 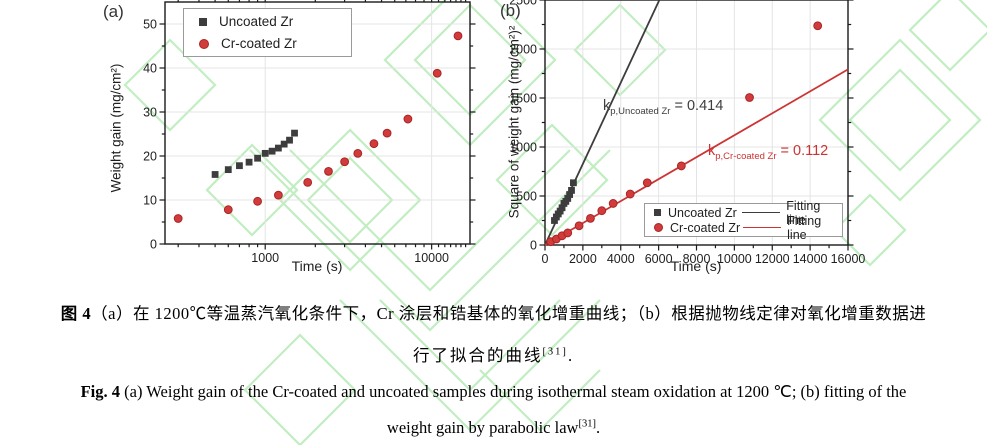 I want to click on legend-item-cr-coated: Cr-coated Zr Fitting line, so click(x=743, y=228).